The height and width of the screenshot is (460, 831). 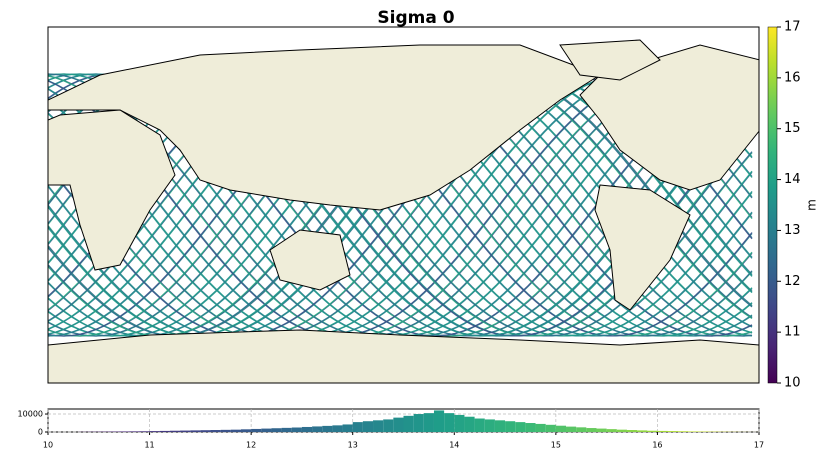 I want to click on x-tick-label: 11, so click(x=149, y=445).